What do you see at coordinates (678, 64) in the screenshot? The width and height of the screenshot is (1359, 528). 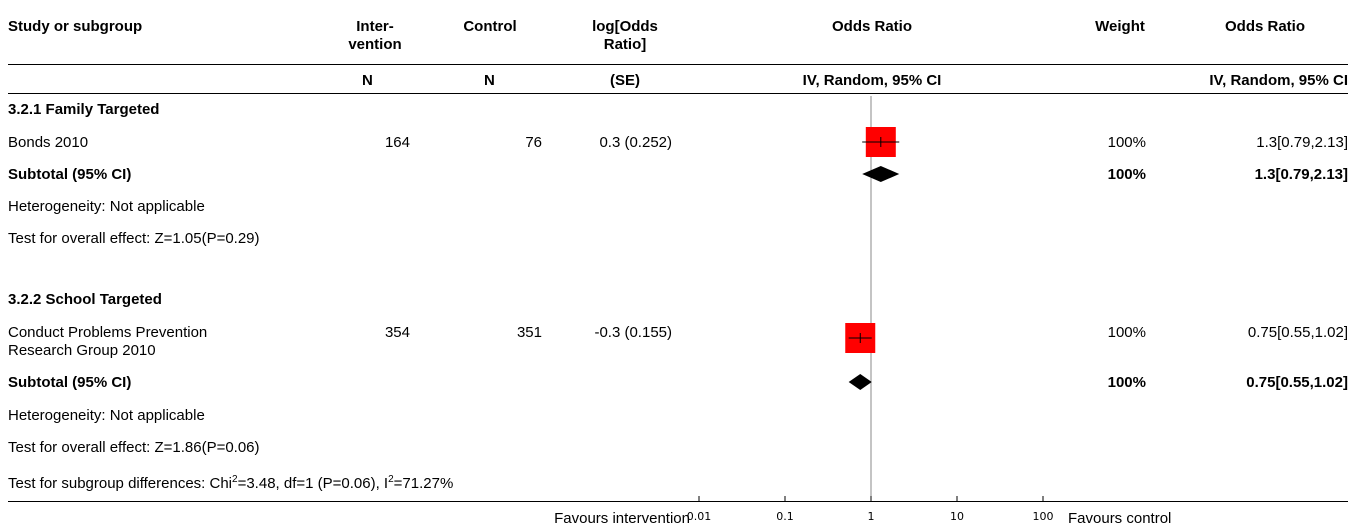 I see `header-divider` at bounding box center [678, 64].